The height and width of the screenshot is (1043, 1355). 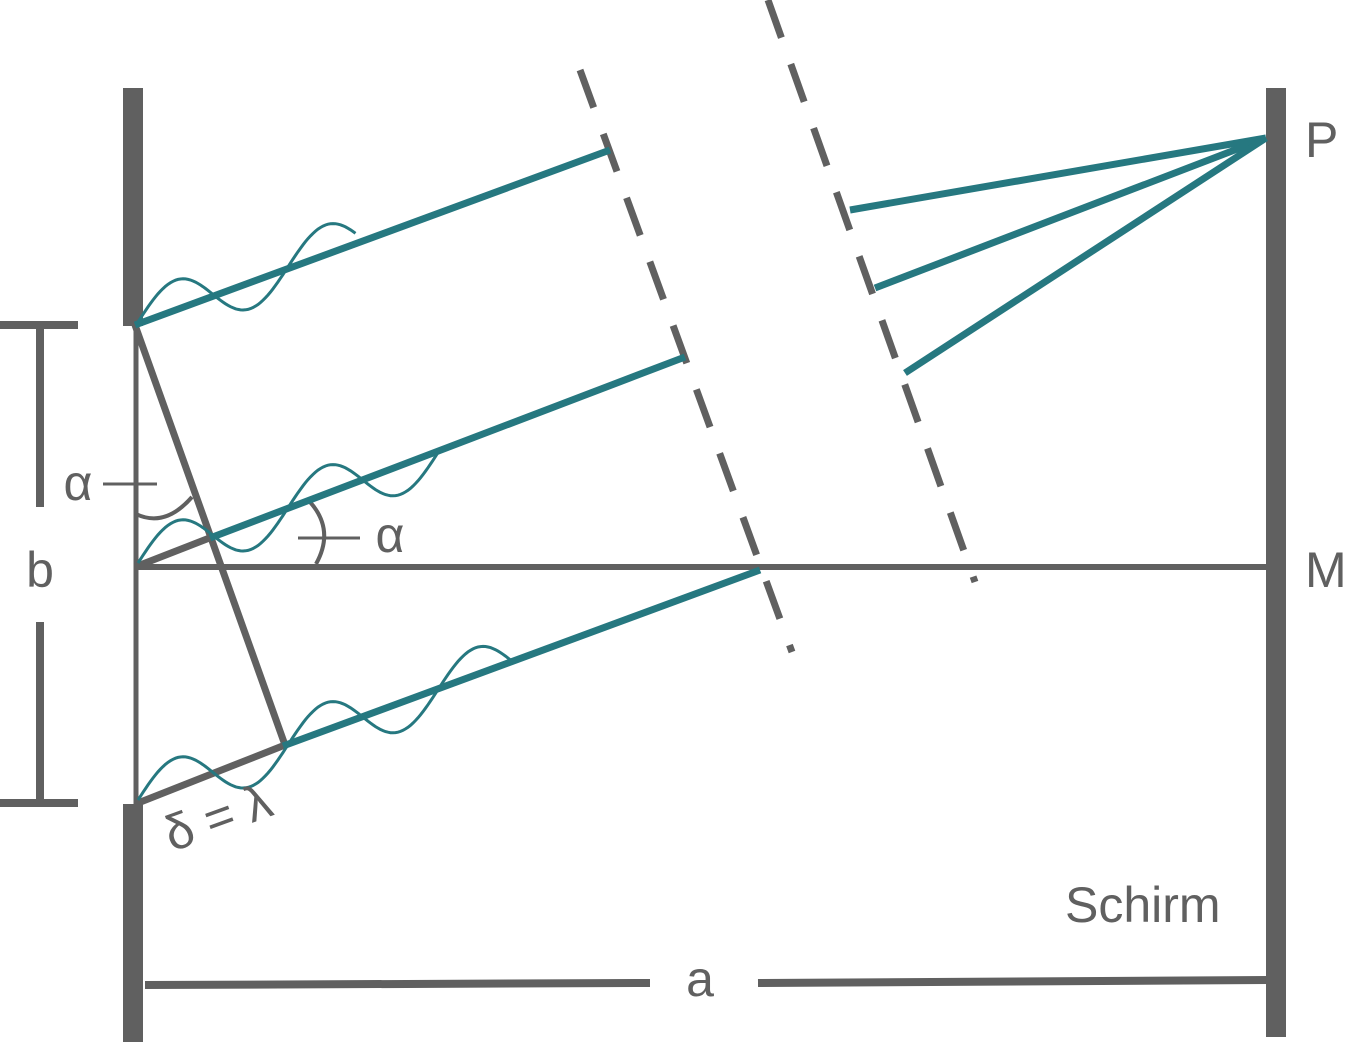 What do you see at coordinates (372, 237) in the screenshot?
I see `ray-top` at bounding box center [372, 237].